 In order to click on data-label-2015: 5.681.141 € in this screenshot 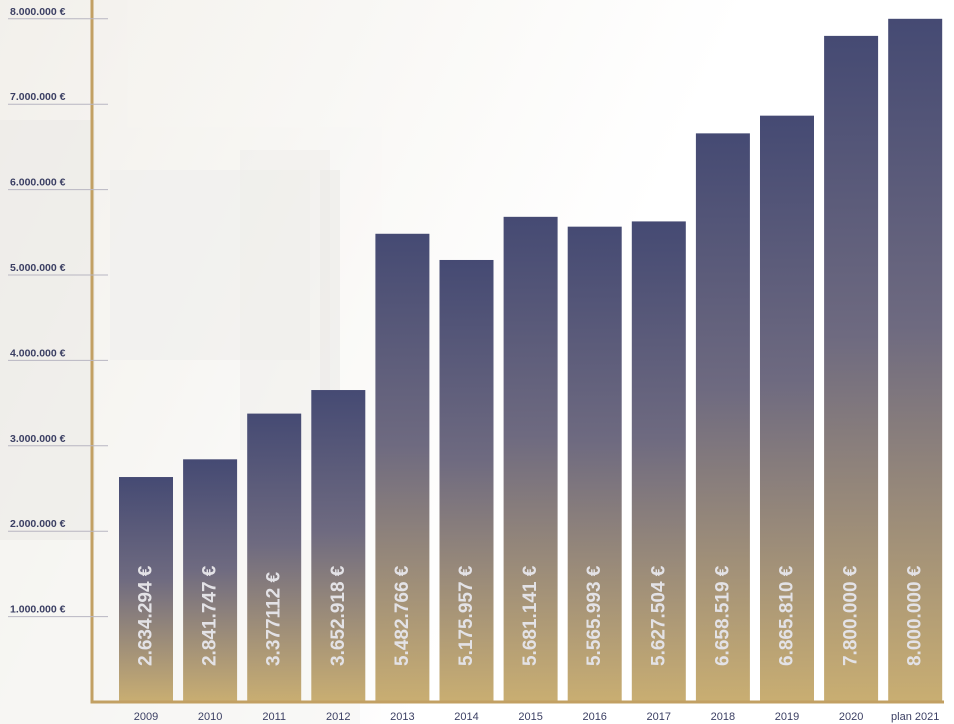, I will do `click(530, 615)`.